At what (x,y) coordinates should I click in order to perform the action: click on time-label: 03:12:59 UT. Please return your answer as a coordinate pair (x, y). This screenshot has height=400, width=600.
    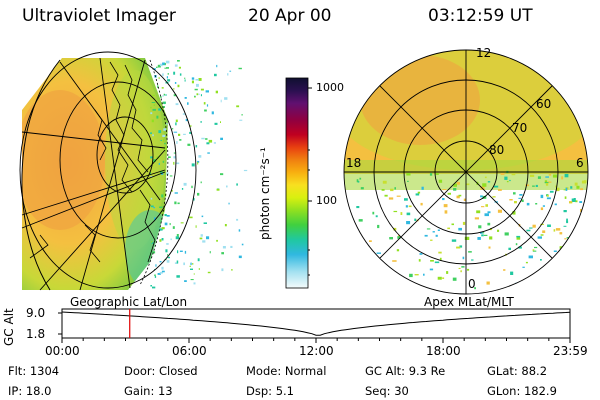
    Looking at the image, I should click on (480, 16).